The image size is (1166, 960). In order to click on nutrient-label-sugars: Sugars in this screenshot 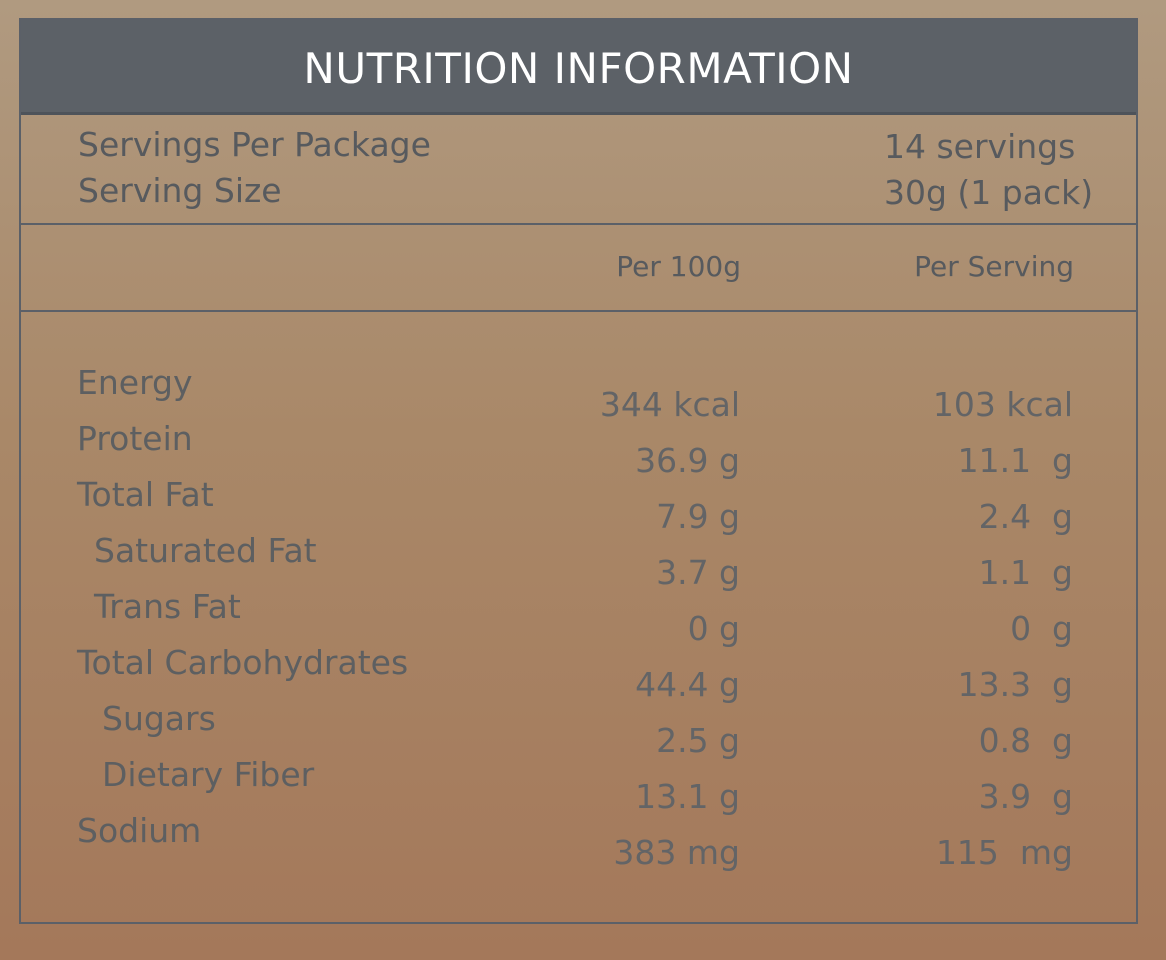, I will do `click(159, 718)`.